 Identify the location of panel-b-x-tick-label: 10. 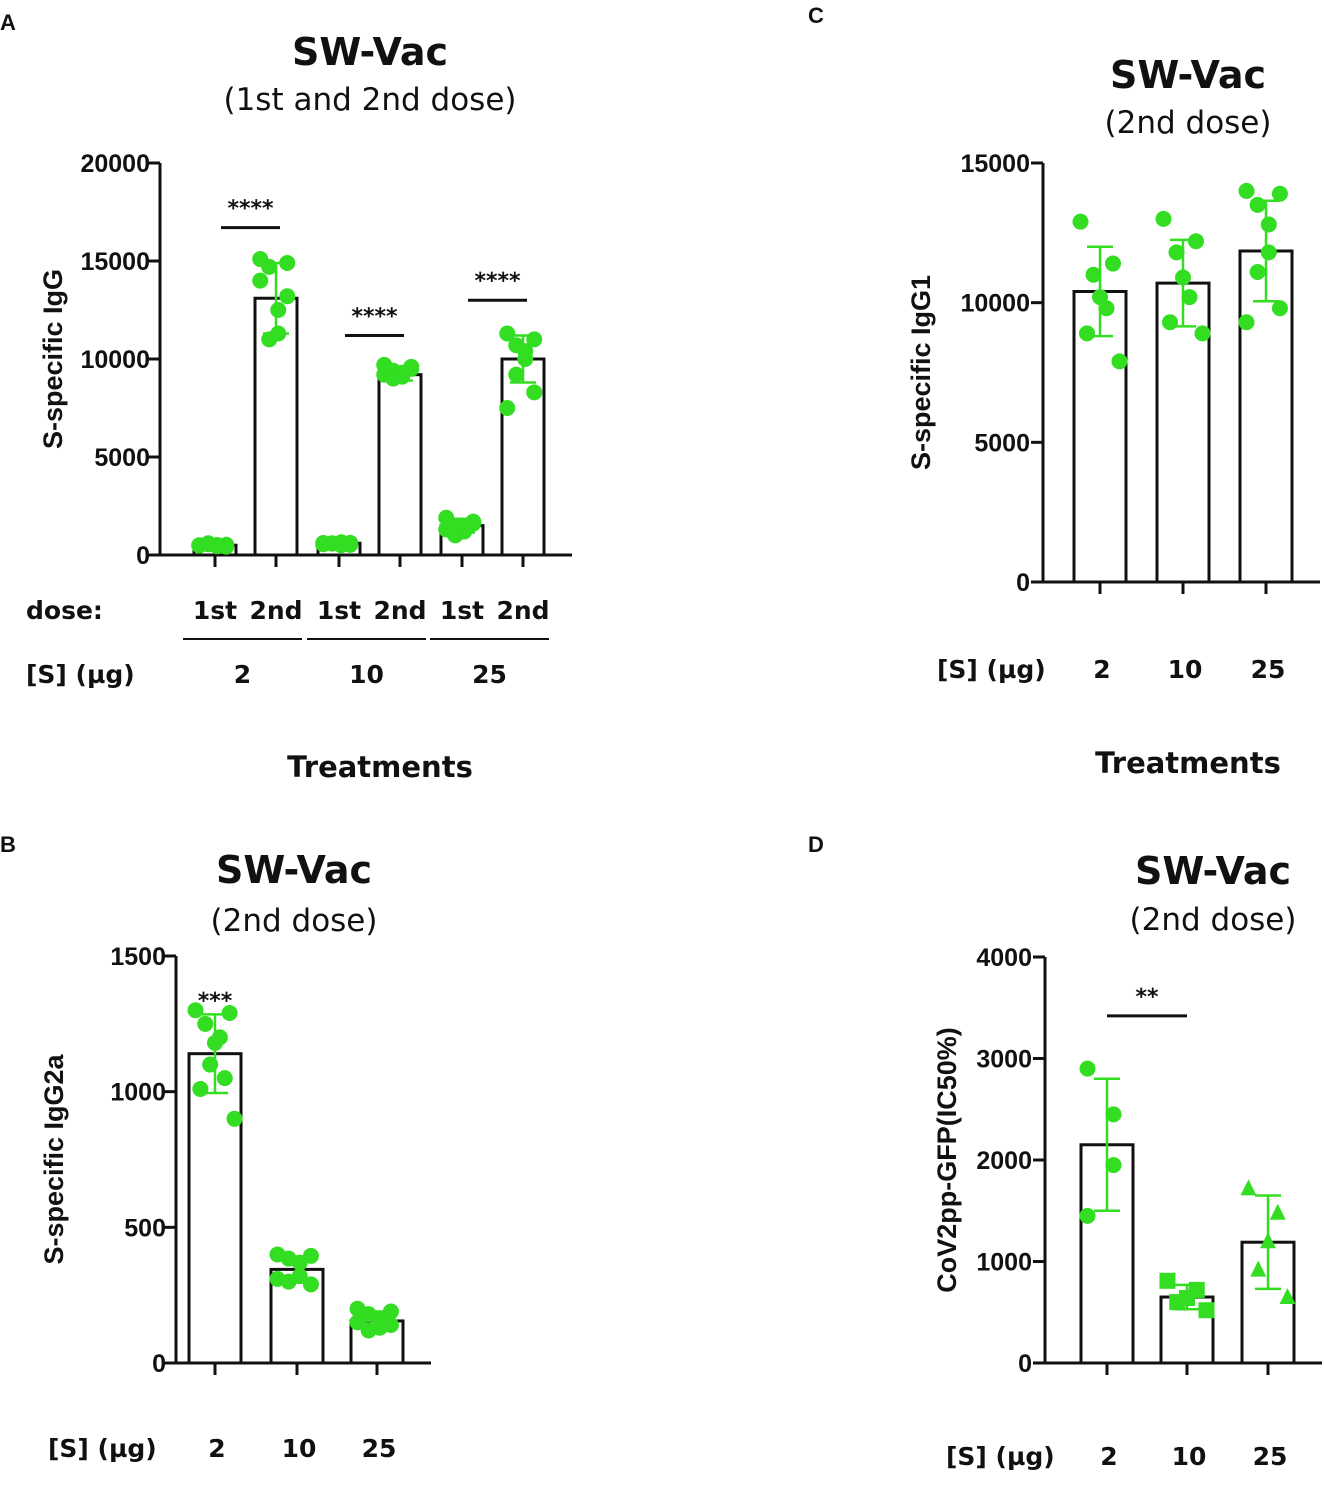
(299, 1448).